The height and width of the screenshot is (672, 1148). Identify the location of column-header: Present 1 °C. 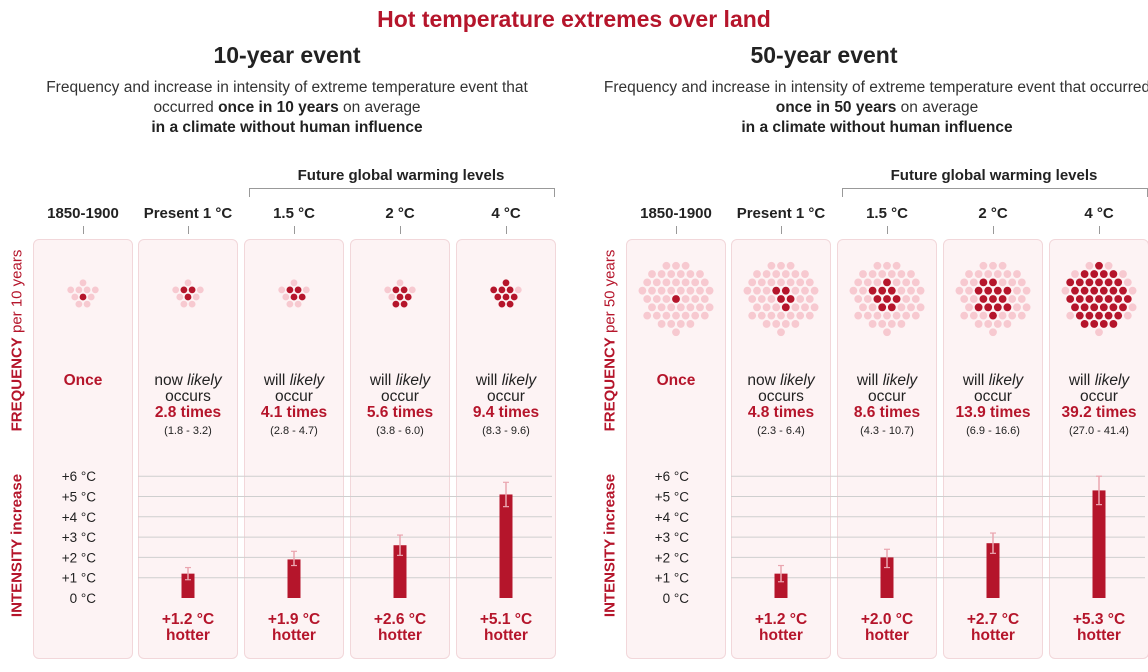
(188, 213).